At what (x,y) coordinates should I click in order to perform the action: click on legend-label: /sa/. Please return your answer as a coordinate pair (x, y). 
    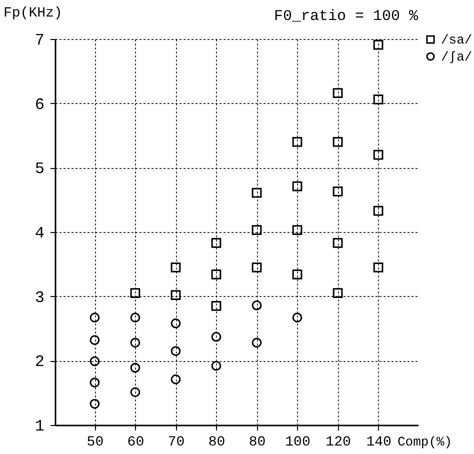
    Looking at the image, I should click on (456, 40).